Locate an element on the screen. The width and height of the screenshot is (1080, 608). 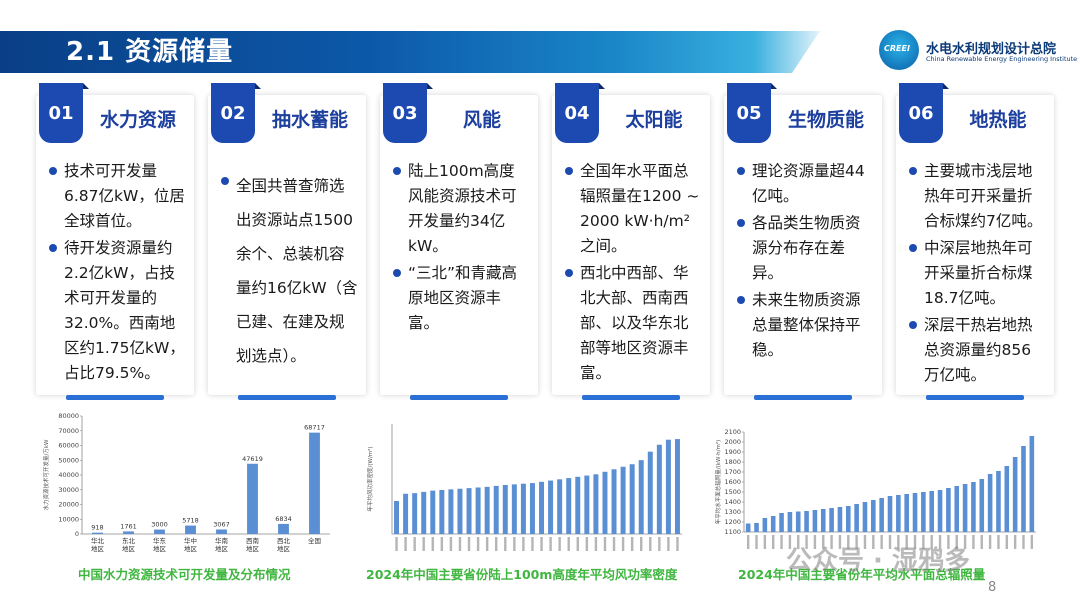
bar-value-label: 3067 is located at coordinates (221, 524).